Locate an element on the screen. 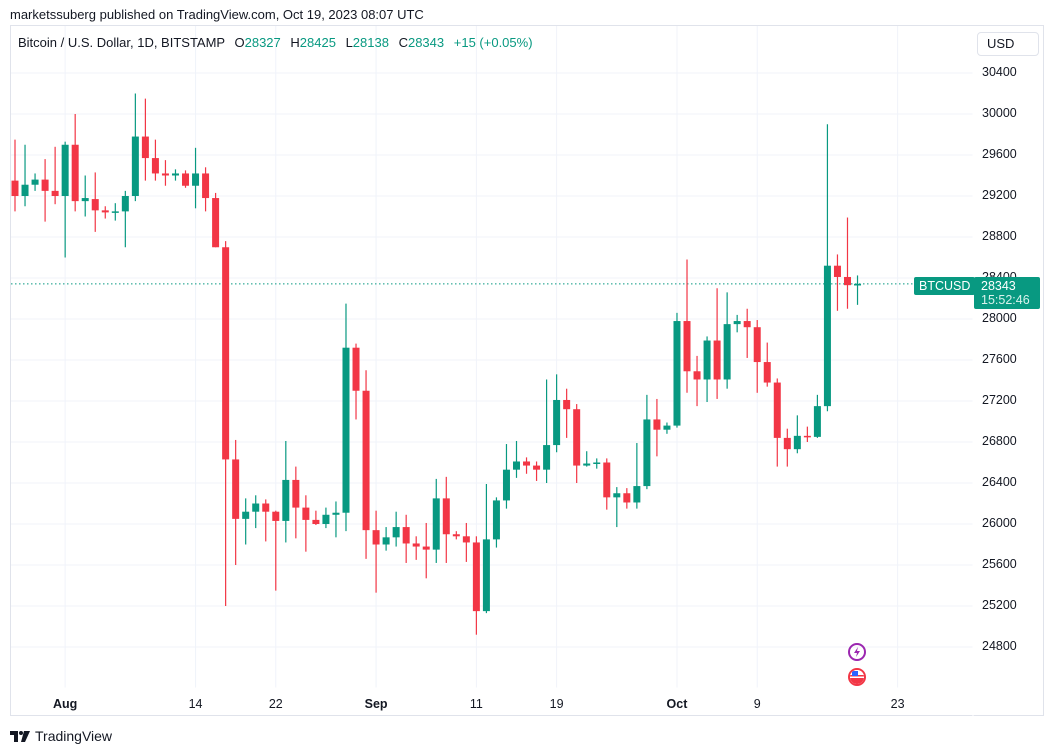 The height and width of the screenshot is (753, 1054). last-price-label: 28343 15:52:46 is located at coordinates (1007, 293).